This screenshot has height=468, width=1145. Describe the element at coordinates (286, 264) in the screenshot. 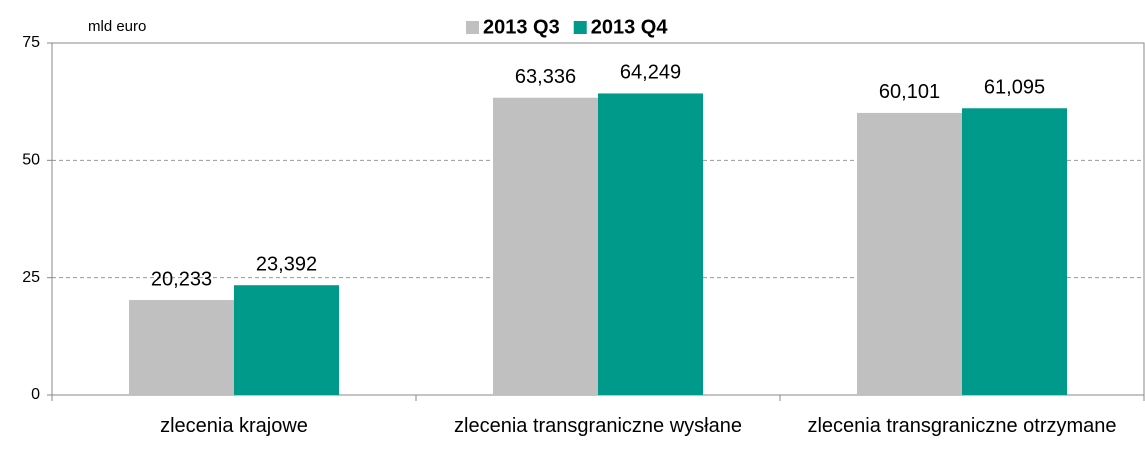

I see `data-label: 23,392` at that location.